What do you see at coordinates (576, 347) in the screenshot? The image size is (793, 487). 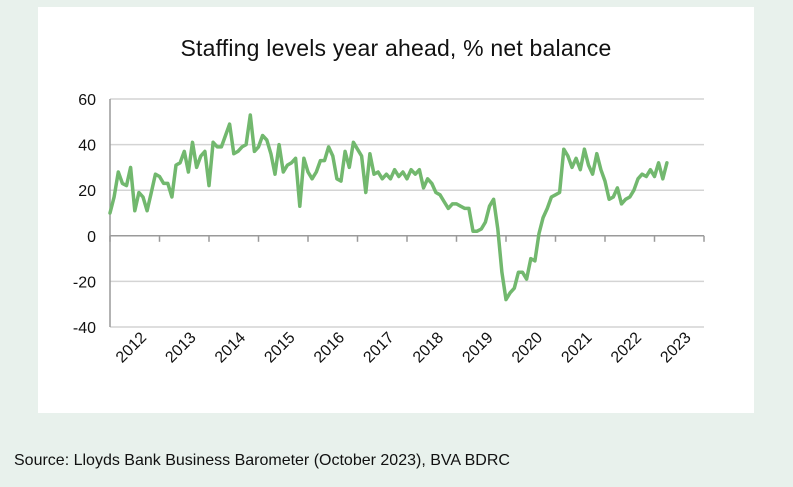 I see `x-tick-label: 2021` at bounding box center [576, 347].